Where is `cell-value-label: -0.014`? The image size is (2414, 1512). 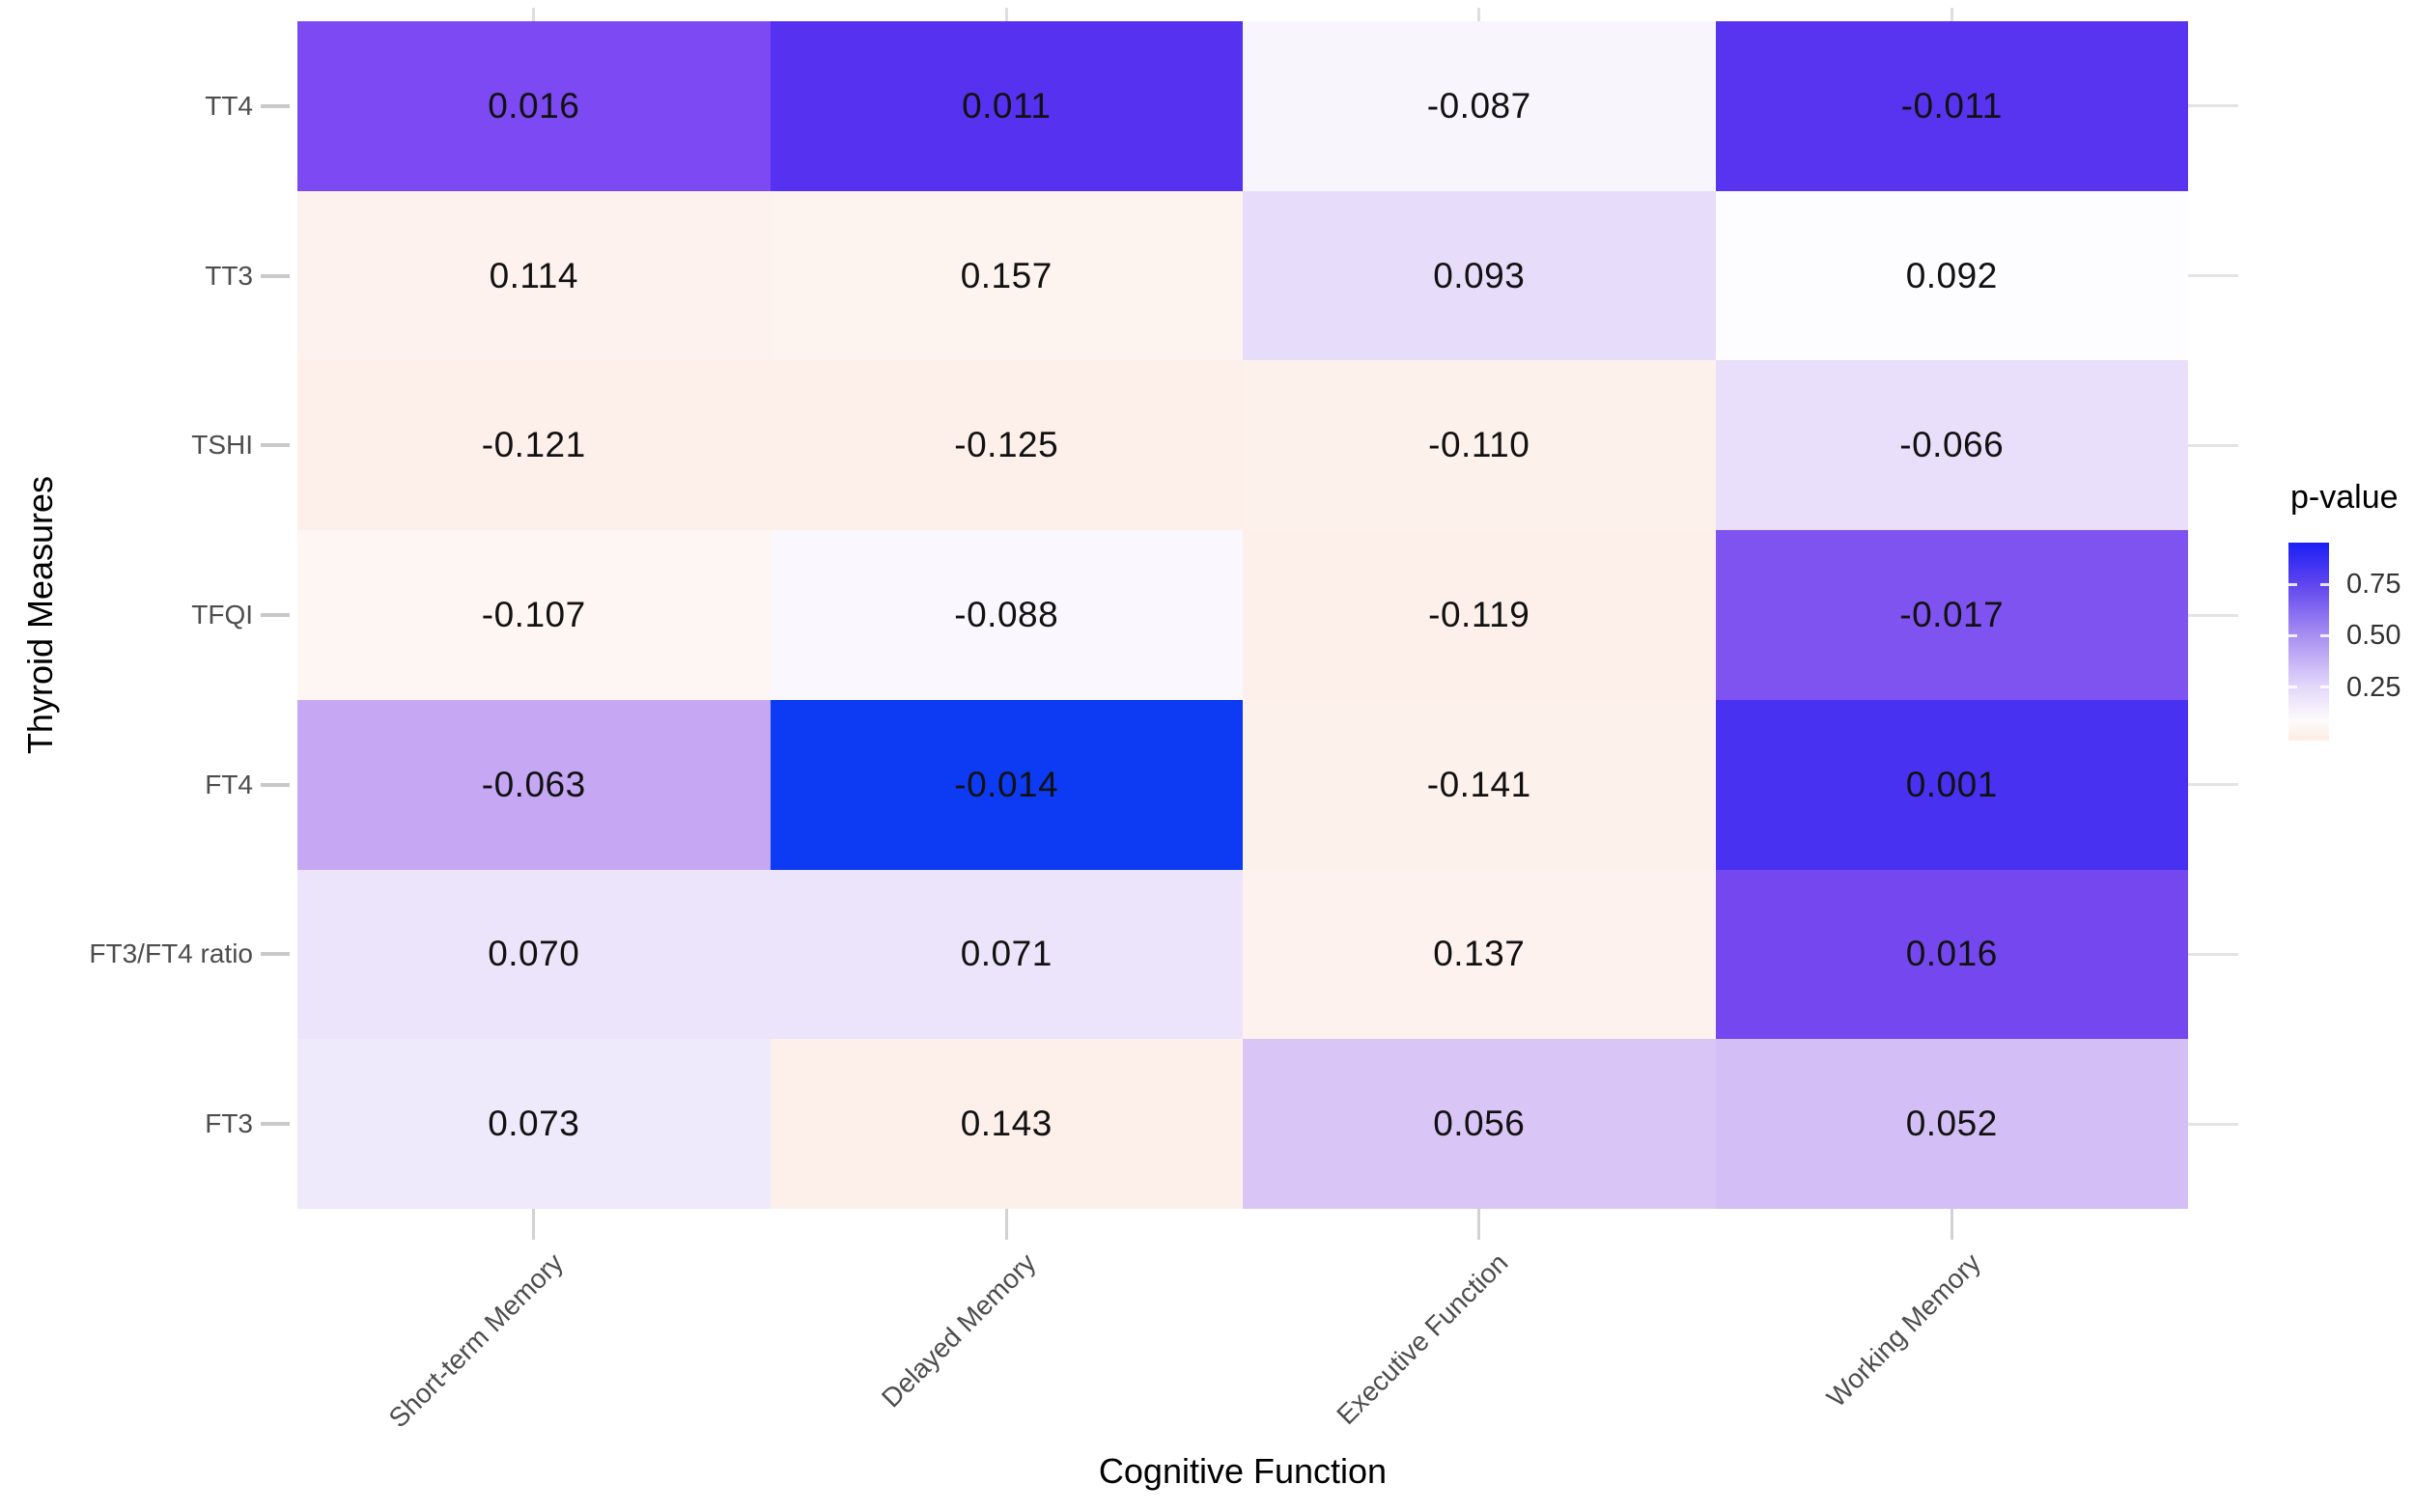 cell-value-label: -0.014 is located at coordinates (1006, 784).